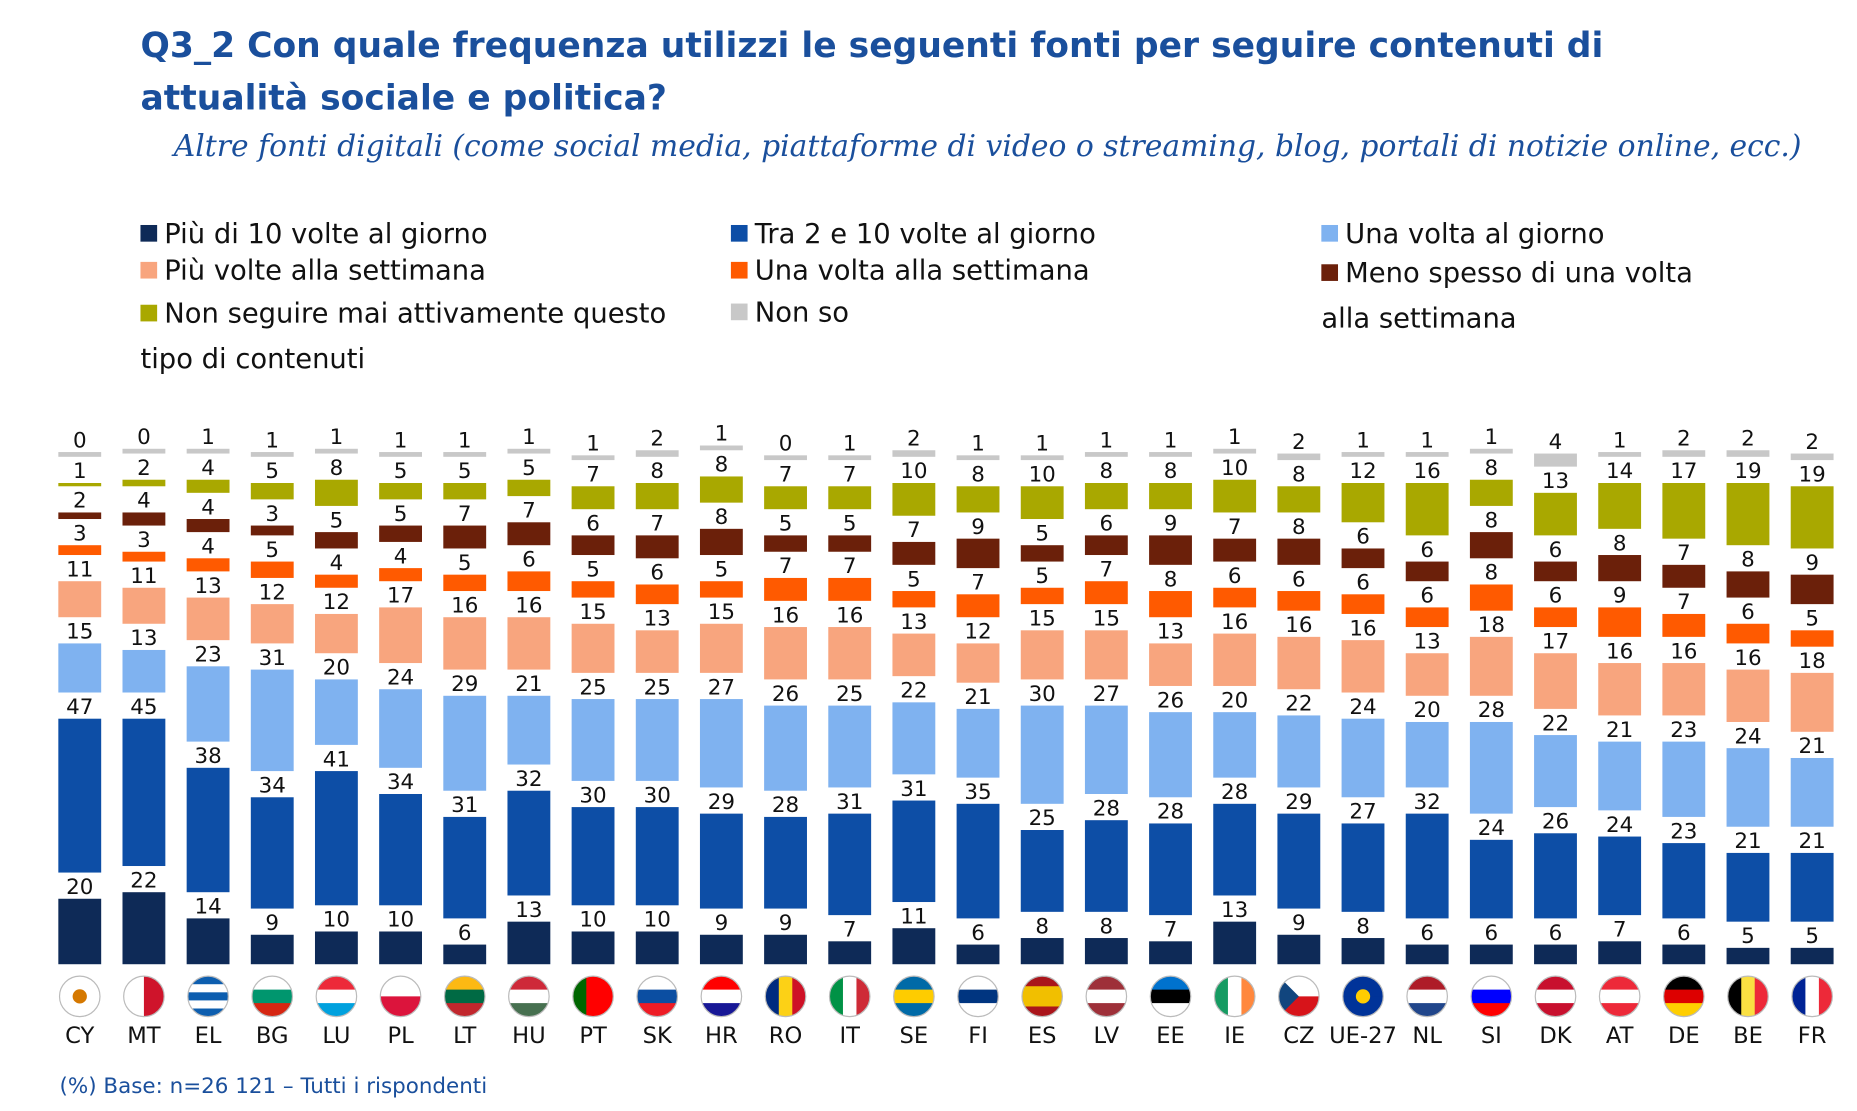 The image size is (1857, 1111). Describe the element at coordinates (721, 612) in the screenshot. I see `data-label: 15` at that location.